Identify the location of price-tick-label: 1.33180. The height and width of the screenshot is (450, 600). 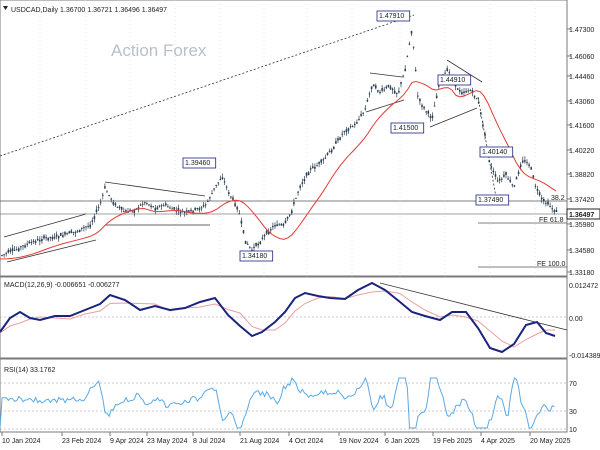
(581, 273).